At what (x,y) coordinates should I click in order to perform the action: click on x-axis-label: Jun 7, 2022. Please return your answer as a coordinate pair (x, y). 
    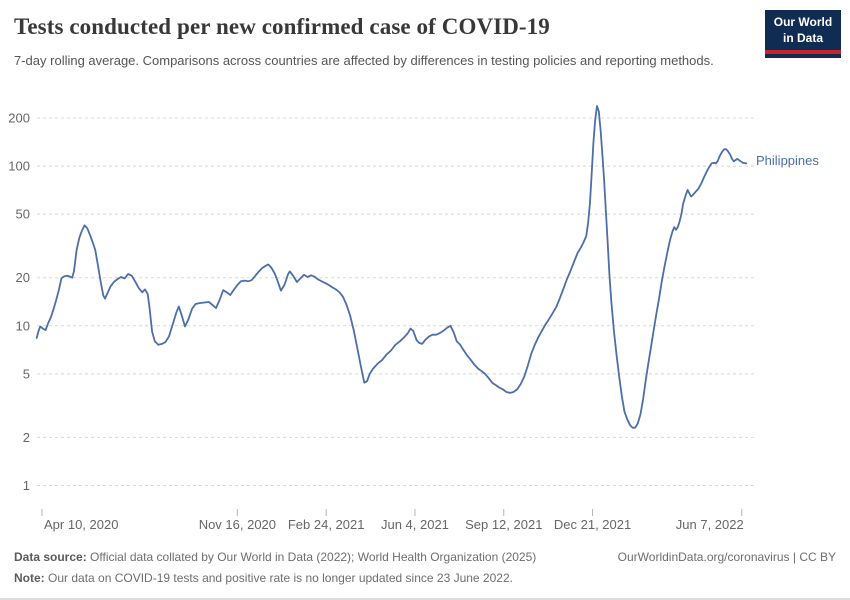
    Looking at the image, I should click on (710, 524).